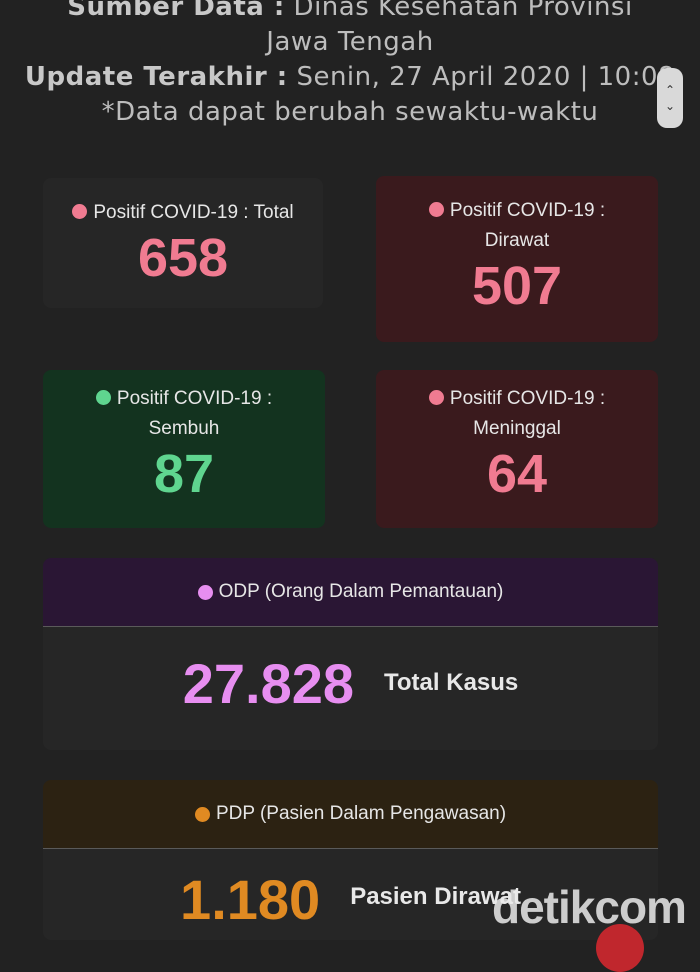 The height and width of the screenshot is (972, 700). Describe the element at coordinates (670, 98) in the screenshot. I see `scroll-arrows-icon: ⌃ ⌄` at that location.